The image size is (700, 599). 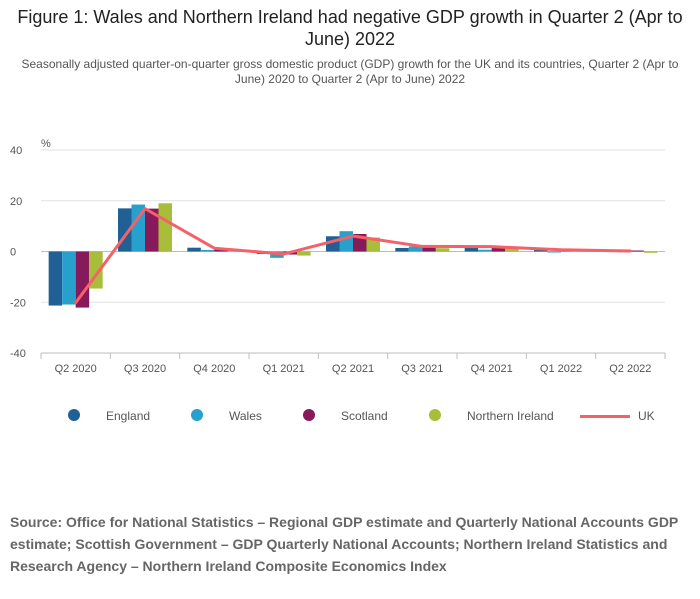 I want to click on x-tick-label: Q3 2021, so click(x=422, y=369).